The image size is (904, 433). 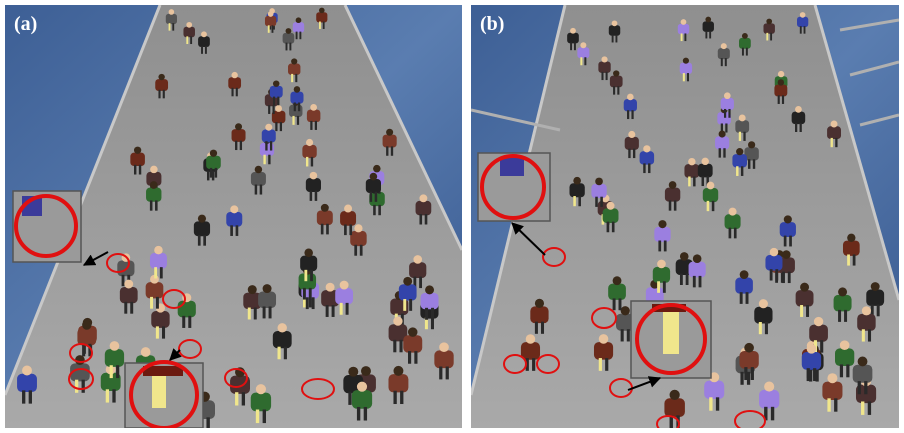 What do you see at coordinates (492, 24) in the screenshot?
I see `panel-label: (b)` at bounding box center [492, 24].